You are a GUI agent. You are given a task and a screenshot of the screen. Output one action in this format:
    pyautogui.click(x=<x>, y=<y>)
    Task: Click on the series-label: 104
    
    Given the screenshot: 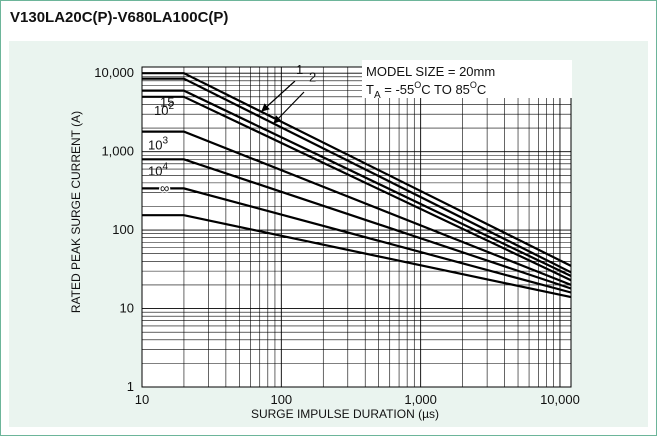 What is the action you would take?
    pyautogui.click(x=158, y=169)
    